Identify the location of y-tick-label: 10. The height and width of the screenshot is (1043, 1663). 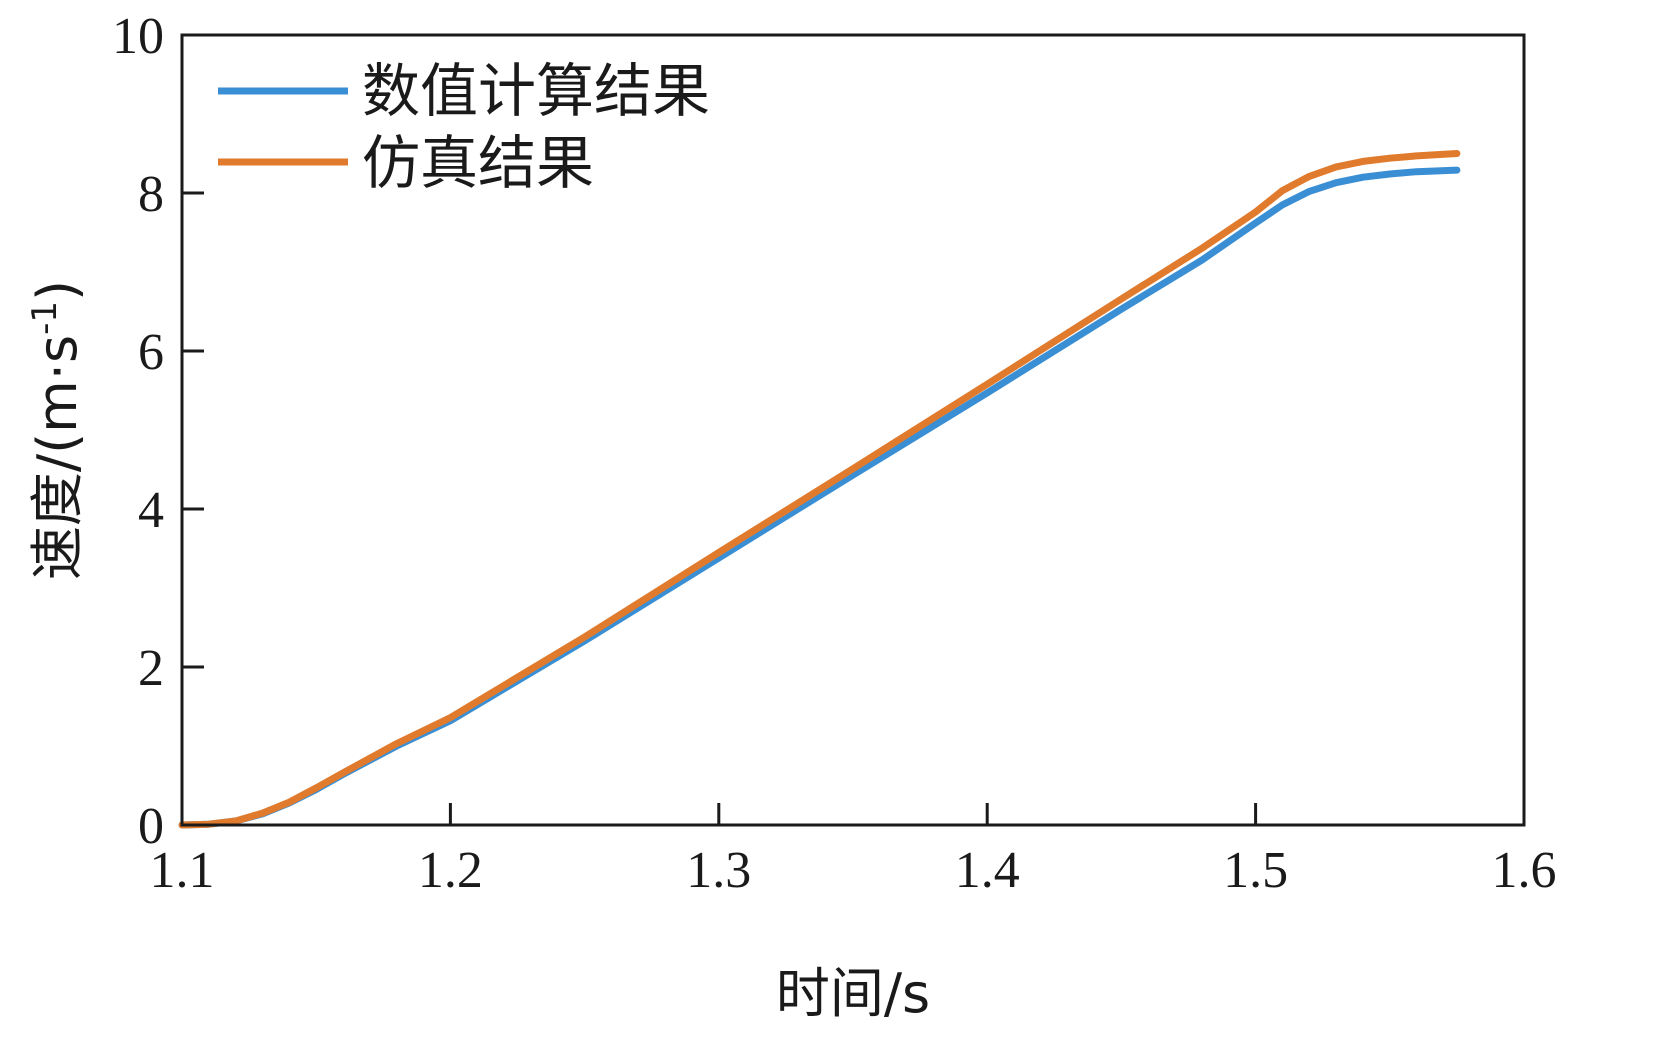
(138, 36).